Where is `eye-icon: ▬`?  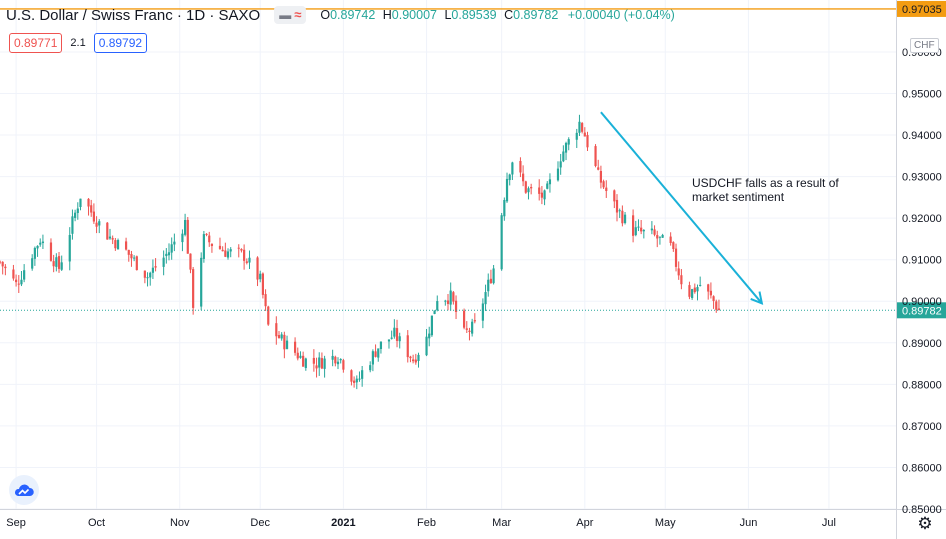
eye-icon: ▬ is located at coordinates (285, 15).